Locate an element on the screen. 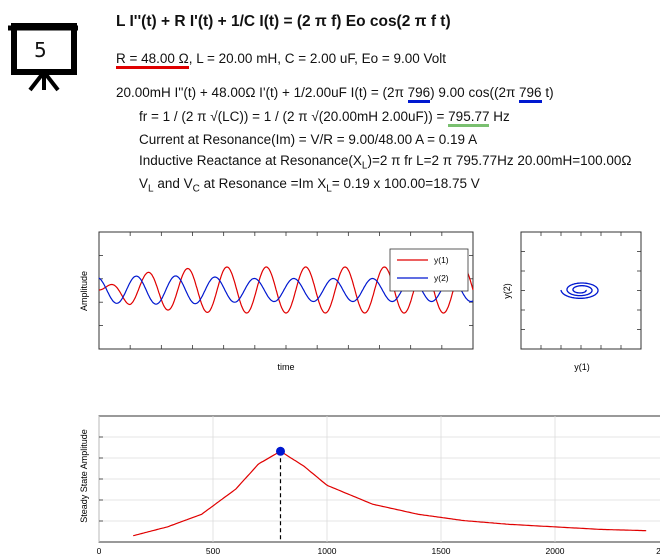  resonance-xtick-label: 1500 is located at coordinates (441, 551).